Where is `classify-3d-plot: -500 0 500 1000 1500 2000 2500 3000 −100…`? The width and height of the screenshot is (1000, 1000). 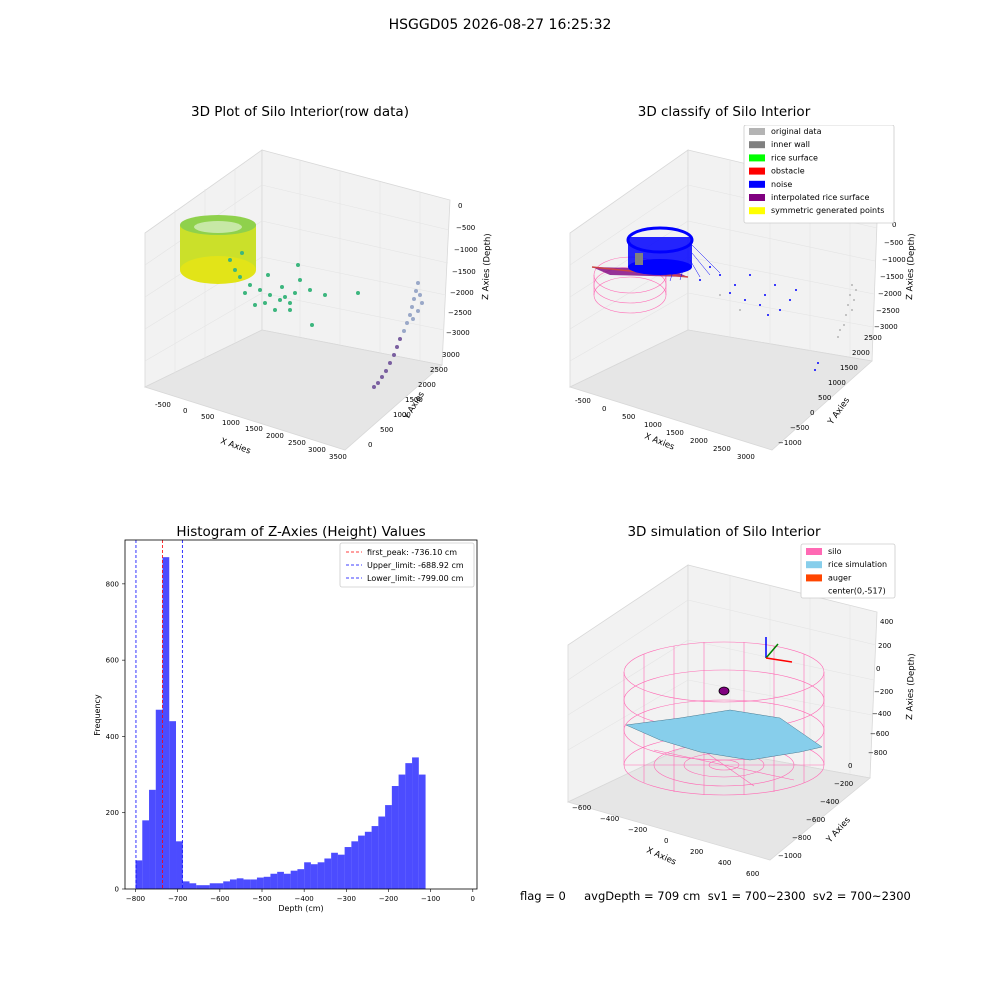
classify-3d-plot: -500 0 500 1000 1500 2000 2500 3000 −100… is located at coordinates (742, 293).